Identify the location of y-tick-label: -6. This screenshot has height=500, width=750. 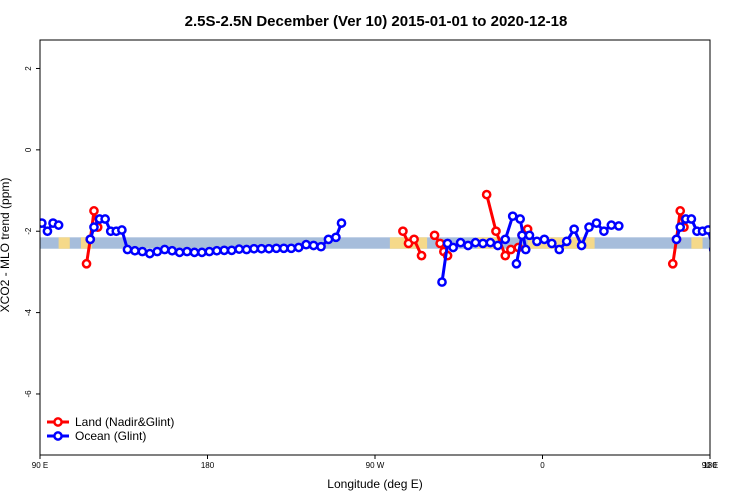
(28, 394).